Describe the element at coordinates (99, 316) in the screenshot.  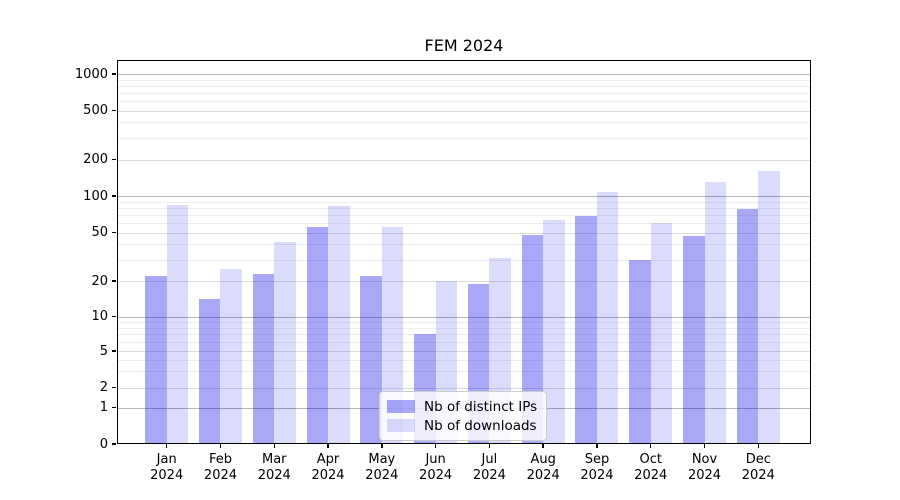
I see `y-tick-label: 10` at that location.